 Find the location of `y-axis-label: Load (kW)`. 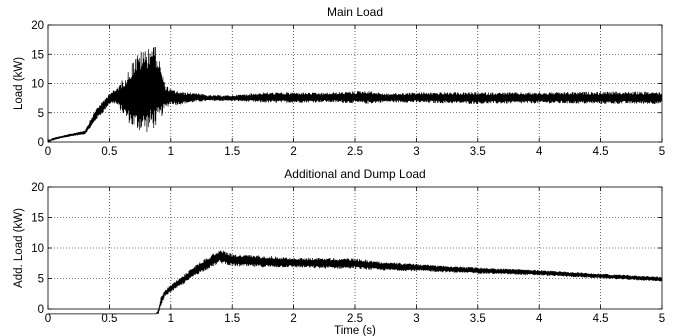

y-axis-label: Load (kW) is located at coordinates (19, 83).